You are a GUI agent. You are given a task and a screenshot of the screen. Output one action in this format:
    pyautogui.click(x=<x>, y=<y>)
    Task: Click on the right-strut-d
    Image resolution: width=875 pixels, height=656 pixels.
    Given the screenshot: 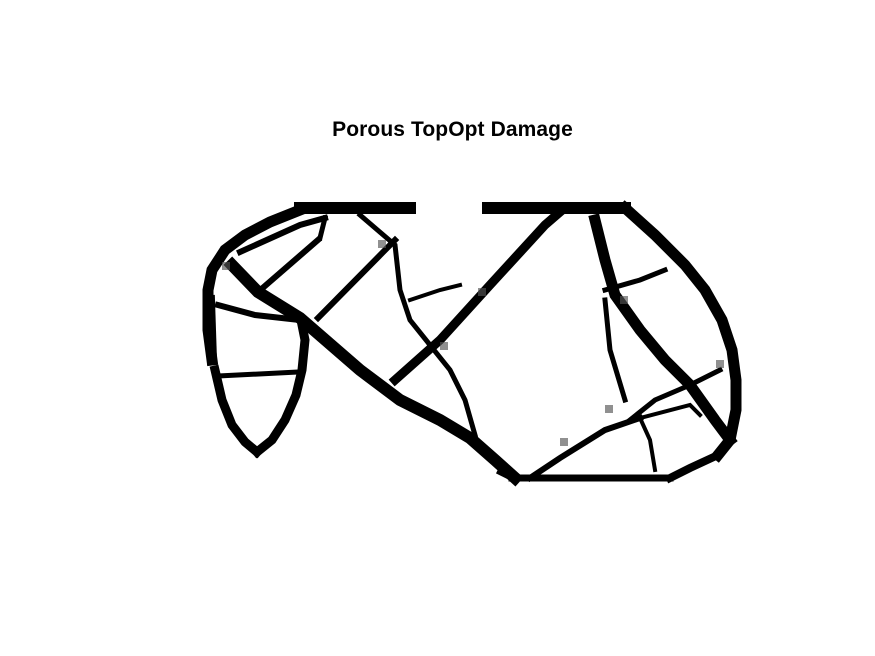 What is the action you would take?
    pyautogui.click(x=584, y=448)
    